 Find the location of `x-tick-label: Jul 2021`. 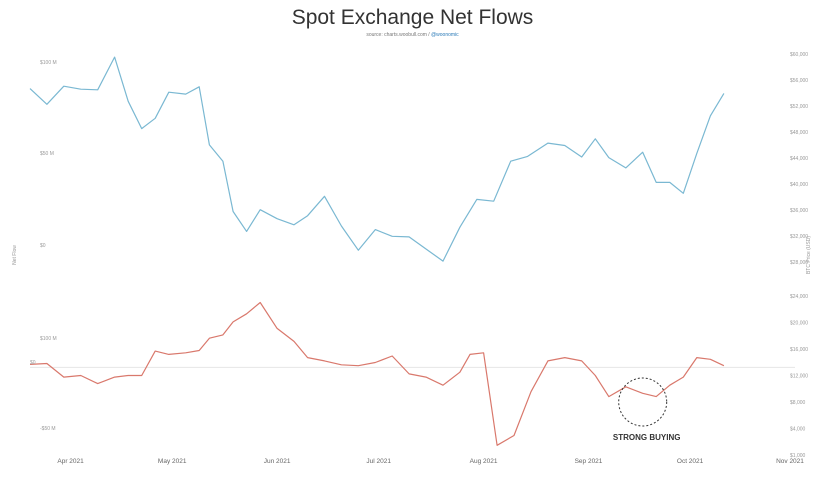

x-tick-label: Jul 2021 is located at coordinates (378, 461).